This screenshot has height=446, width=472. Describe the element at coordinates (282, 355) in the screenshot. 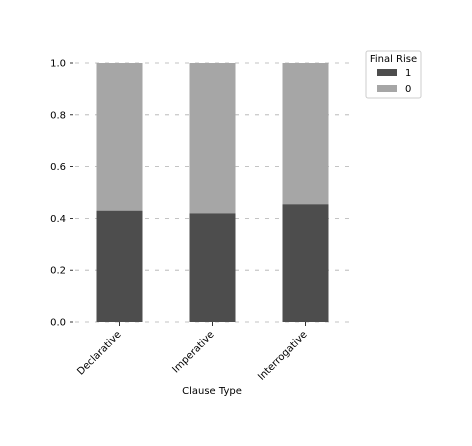

I see `x-tick-label: Interrogative` at that location.